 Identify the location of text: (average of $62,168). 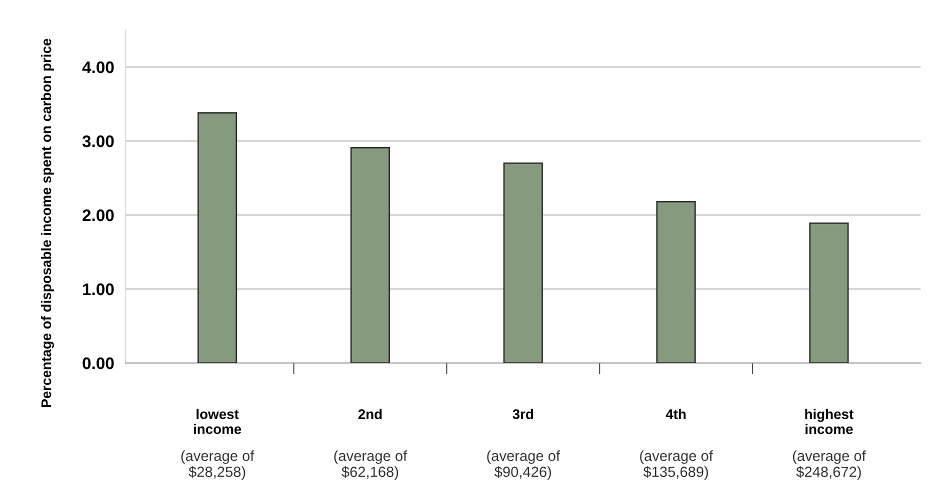
(371, 465).